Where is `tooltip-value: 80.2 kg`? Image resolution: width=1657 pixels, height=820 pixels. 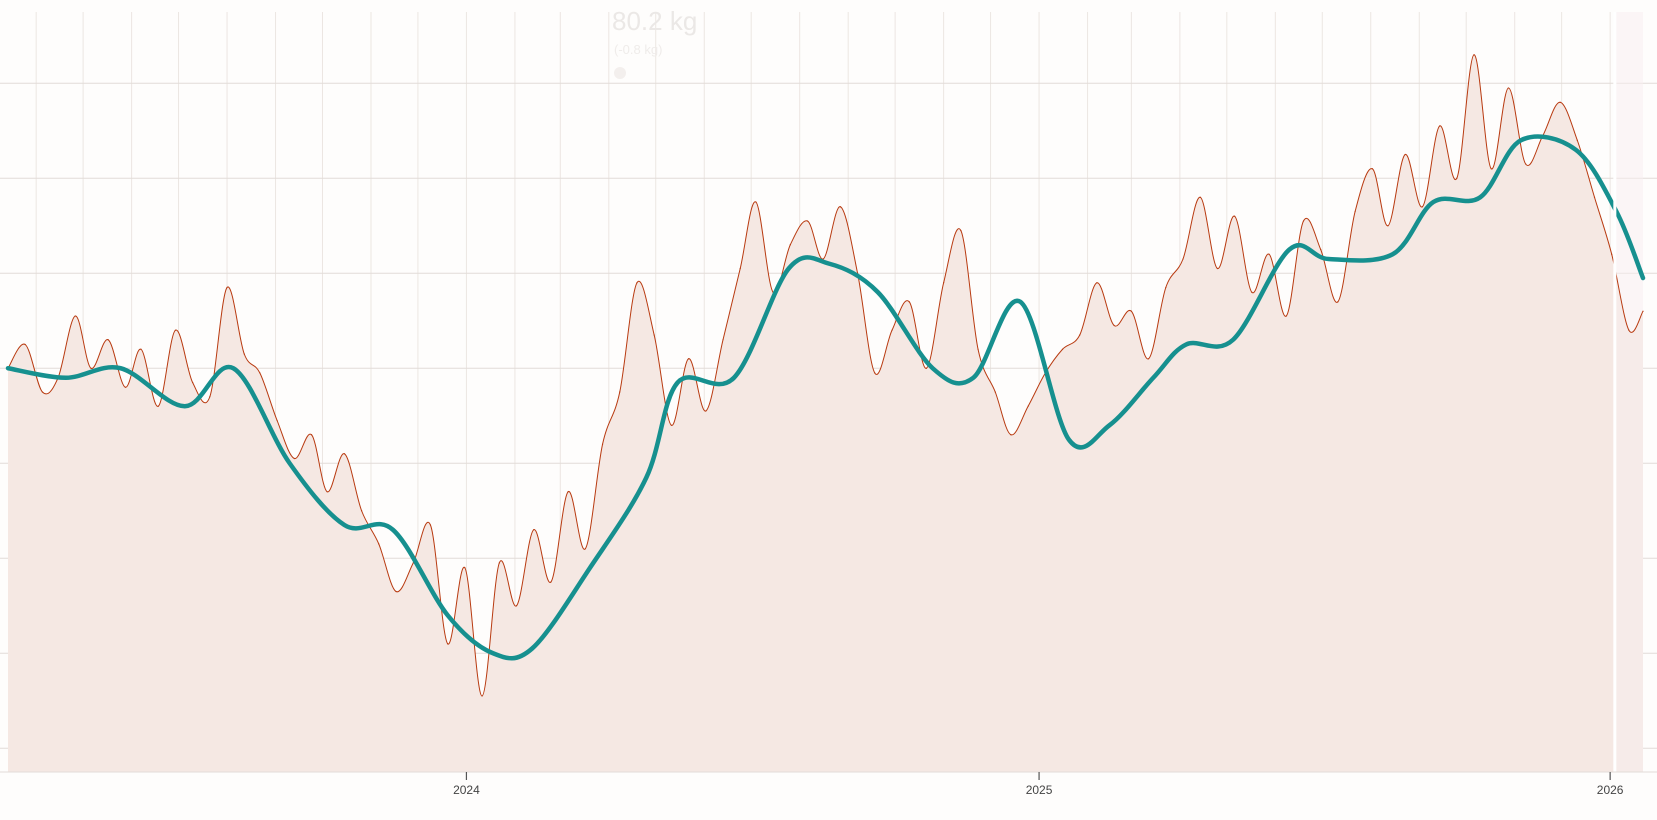
tooltip-value: 80.2 kg is located at coordinates (654, 21).